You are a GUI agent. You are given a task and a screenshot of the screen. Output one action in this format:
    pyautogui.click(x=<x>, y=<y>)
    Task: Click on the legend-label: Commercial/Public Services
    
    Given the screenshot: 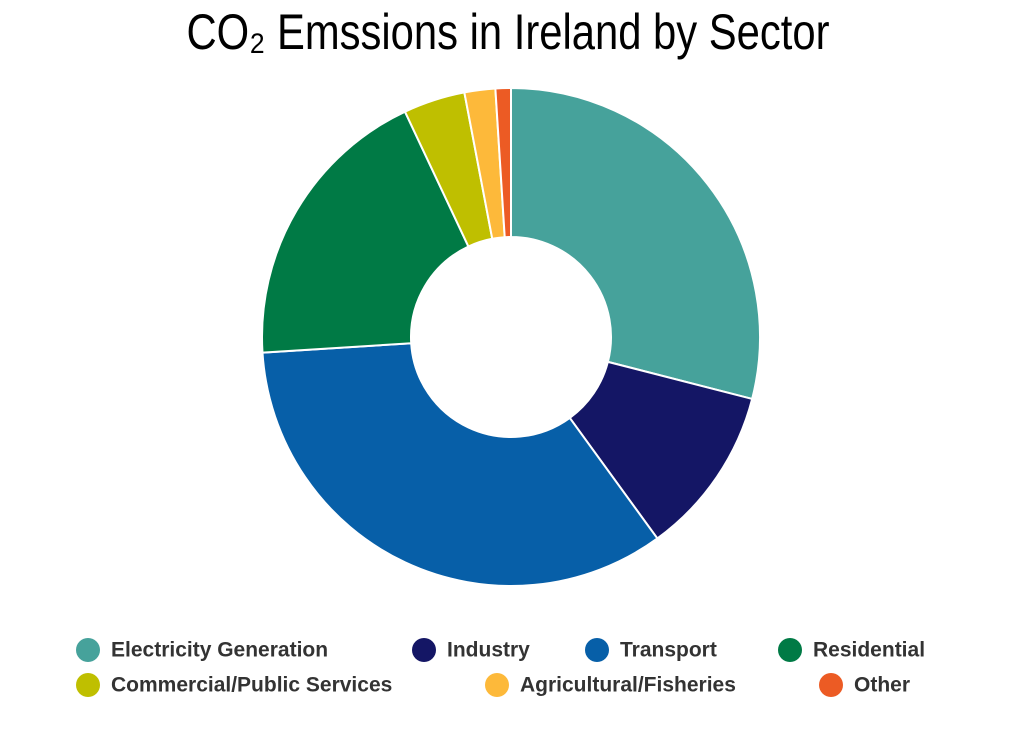 What is the action you would take?
    pyautogui.click(x=251, y=685)
    